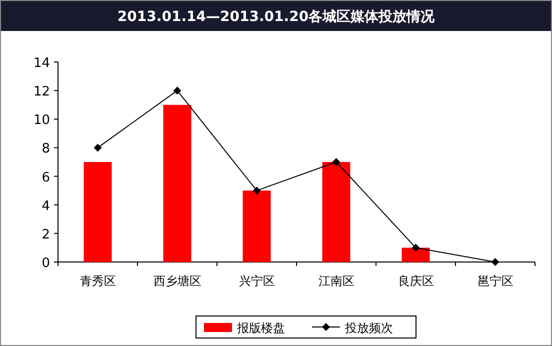  Describe the element at coordinates (336, 281) in the screenshot. I see `x-tick-label: 江南区` at that location.